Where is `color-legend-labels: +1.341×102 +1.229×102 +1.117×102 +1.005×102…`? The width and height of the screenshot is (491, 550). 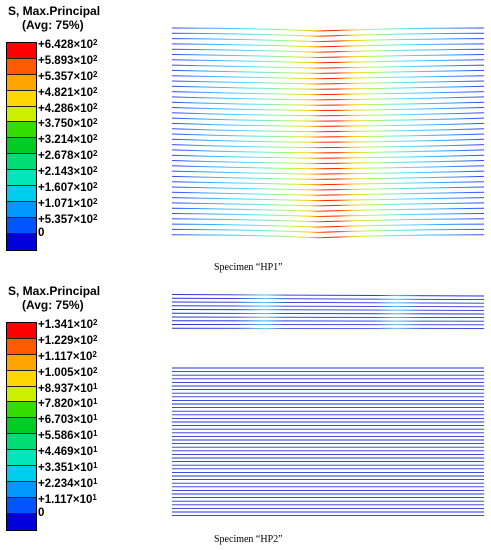
color-legend-labels: +1.341×102 +1.229×102 +1.117×102 +1.005×102… is located at coordinates (67, 418).